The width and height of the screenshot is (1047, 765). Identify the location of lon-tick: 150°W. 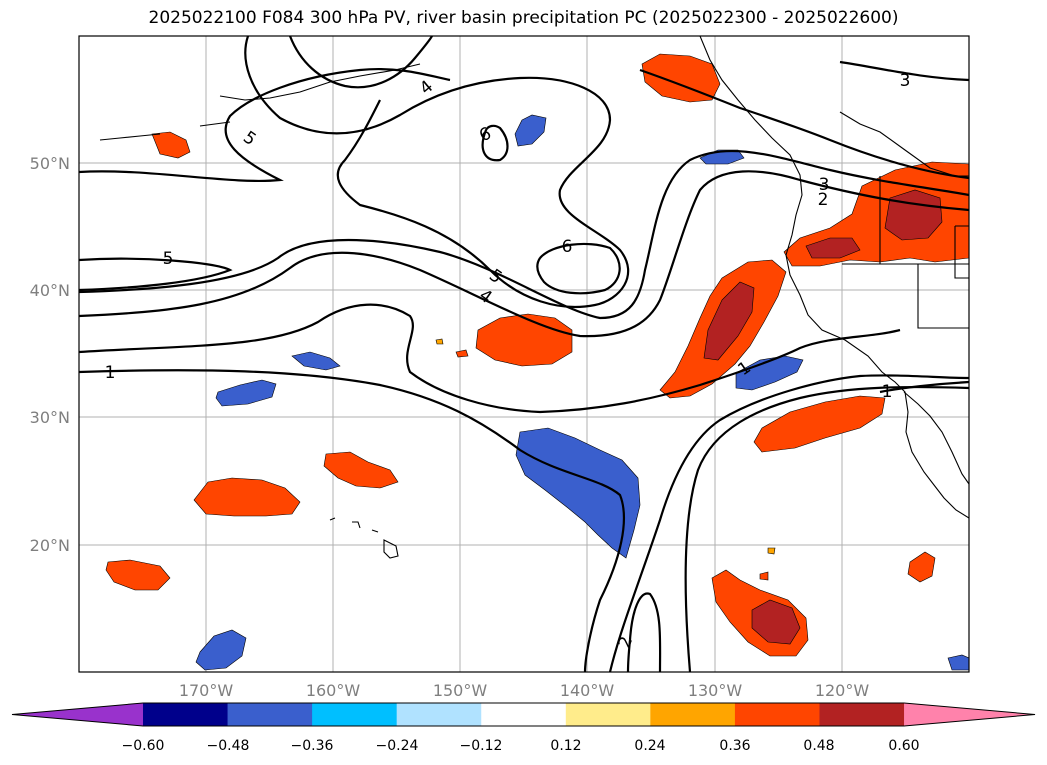
(460, 690).